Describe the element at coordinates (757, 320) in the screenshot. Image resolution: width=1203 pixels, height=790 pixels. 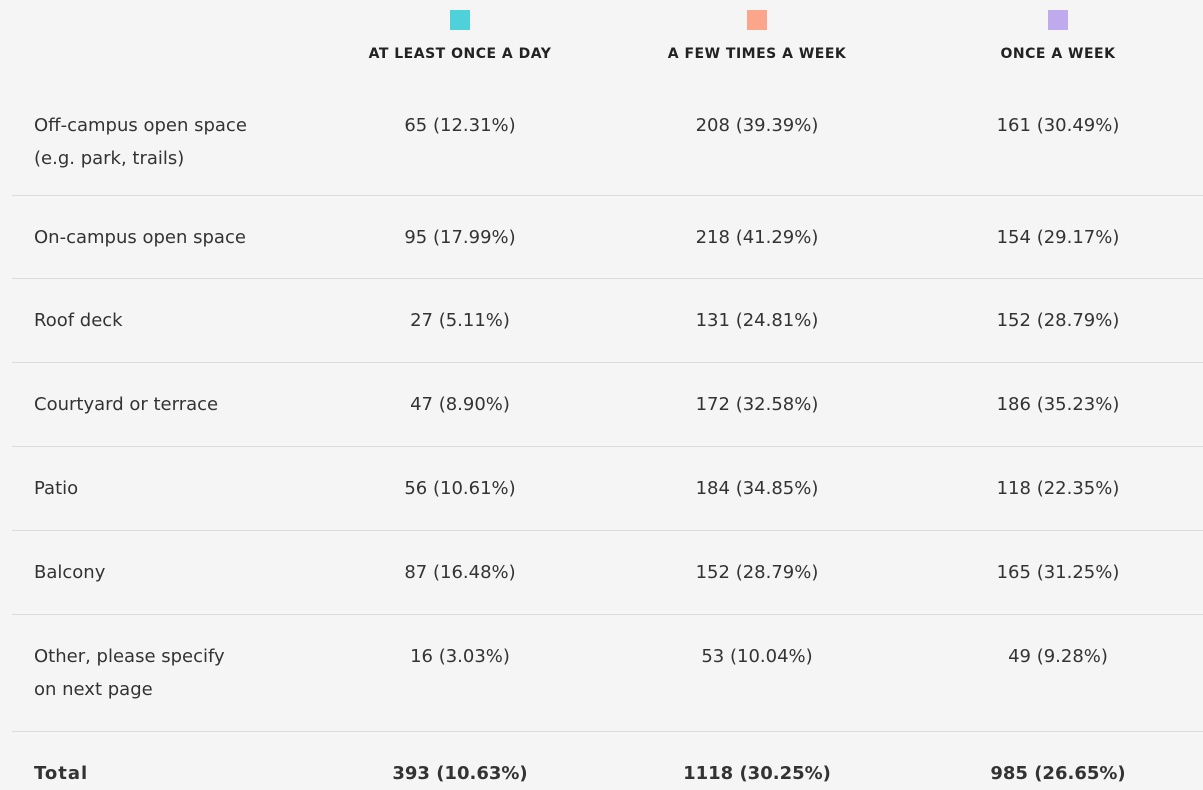
I see `cell: 131 (24.81%)` at that location.